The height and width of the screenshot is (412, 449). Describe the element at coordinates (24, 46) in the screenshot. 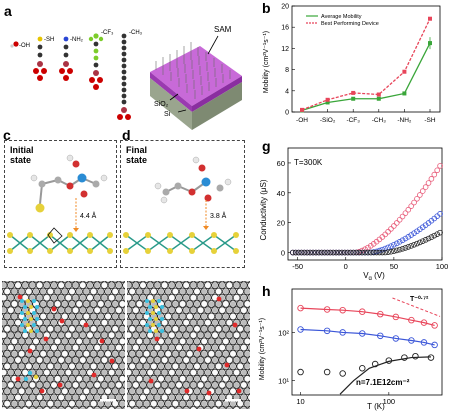

I see `mol-label-oh: -OH` at that location.